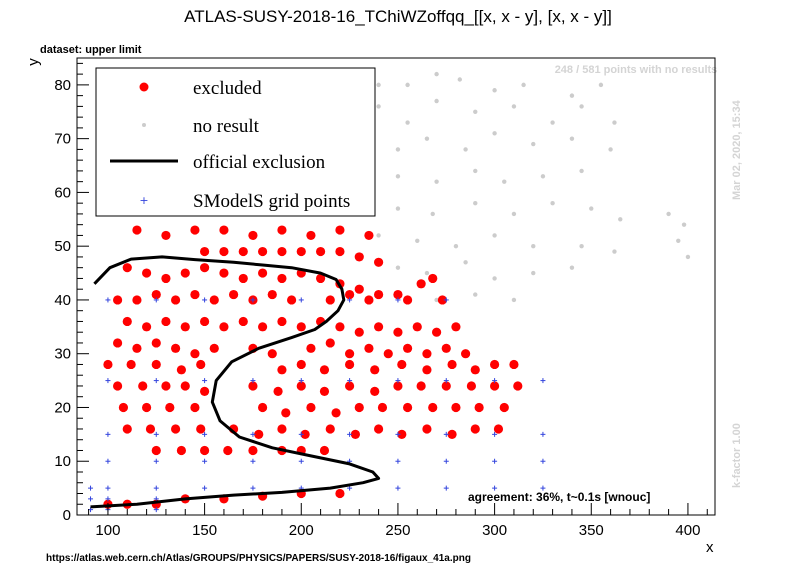 Image resolution: width=796 pixels, height=572 pixels. Describe the element at coordinates (737, 149) in the screenshot. I see `date-stamp: Mar 02, 2020, 15:34` at that location.